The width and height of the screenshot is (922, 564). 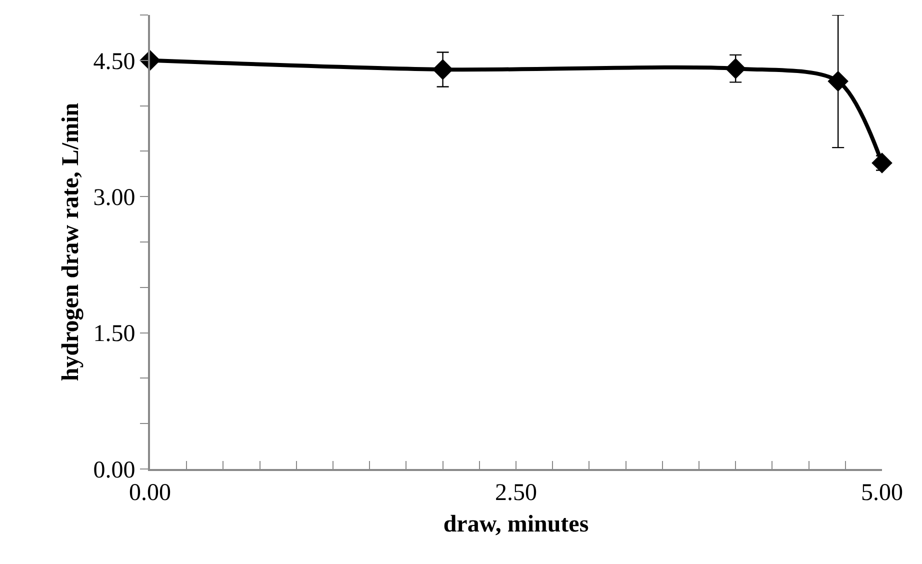 I want to click on x-tick-label: 2.50, so click(x=516, y=493).